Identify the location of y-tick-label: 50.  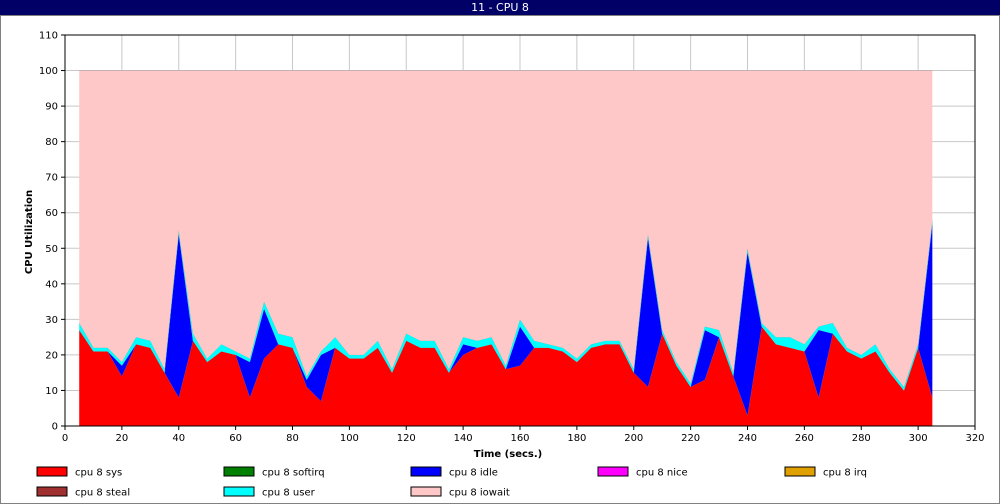
(51, 249).